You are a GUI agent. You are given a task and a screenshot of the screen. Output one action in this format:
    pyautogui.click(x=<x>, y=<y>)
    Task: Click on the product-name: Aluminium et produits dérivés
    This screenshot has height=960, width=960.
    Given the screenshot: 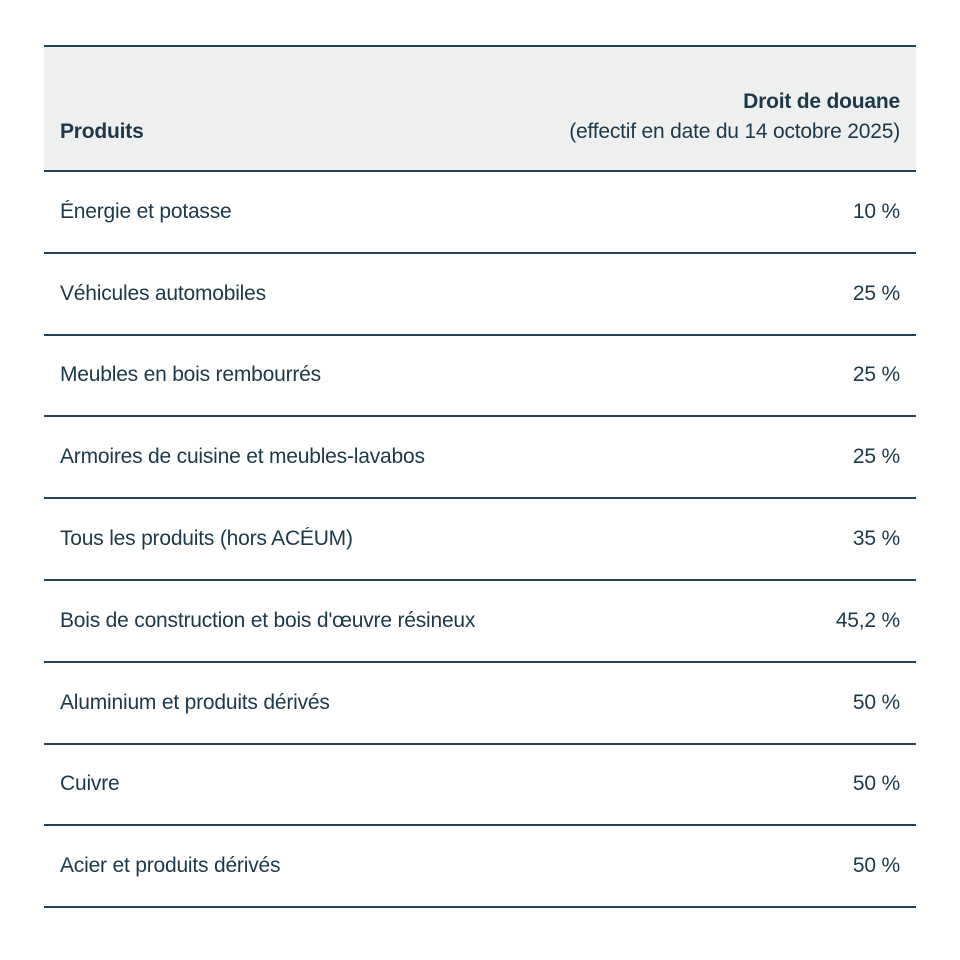 What is the action you would take?
    pyautogui.click(x=195, y=702)
    